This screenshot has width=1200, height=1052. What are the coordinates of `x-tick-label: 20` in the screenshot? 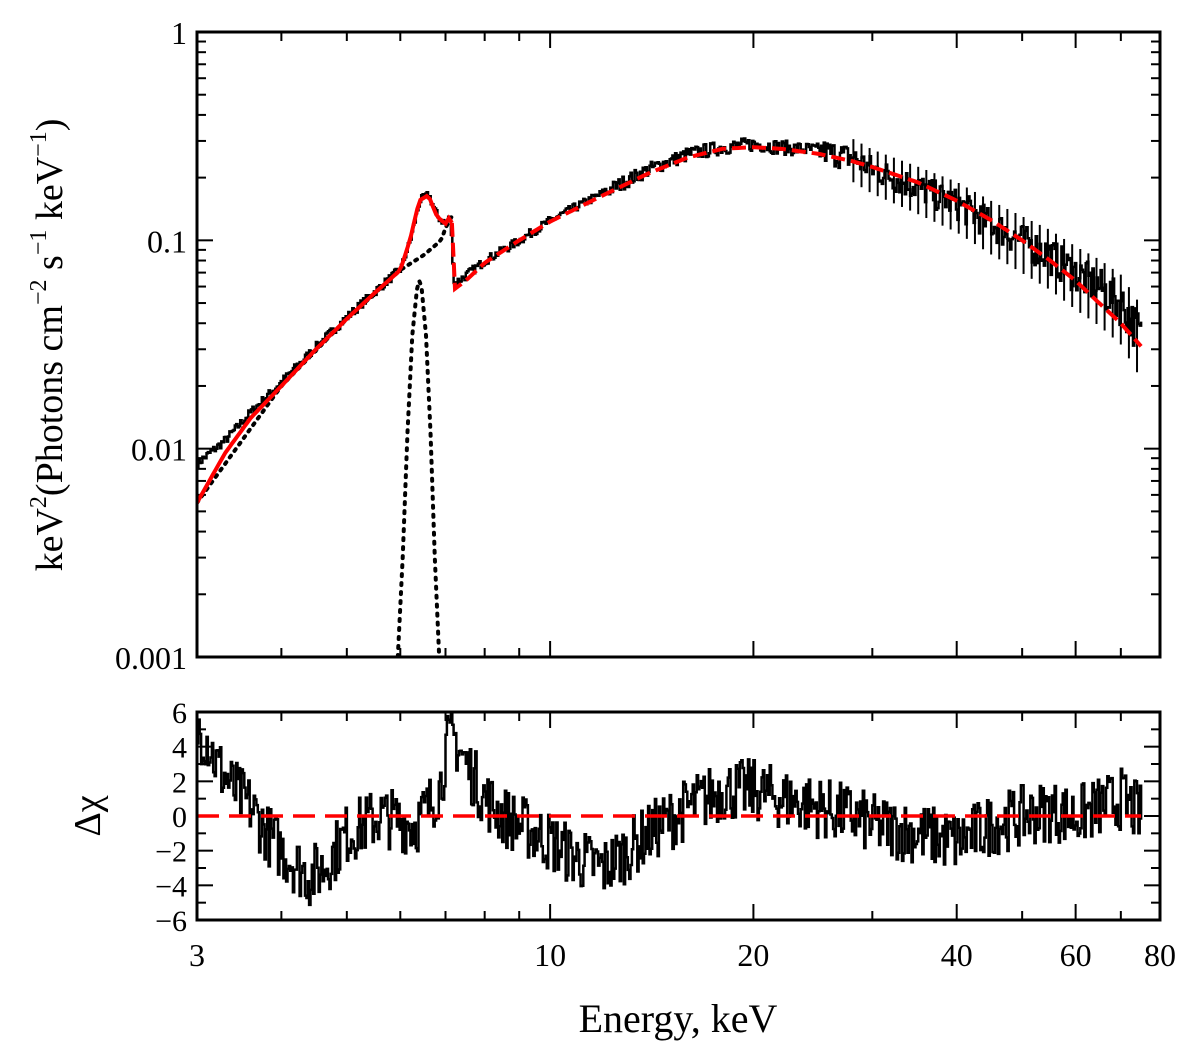 It's located at (753, 955).